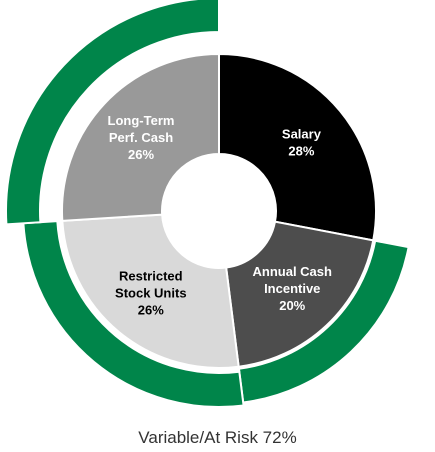 The height and width of the screenshot is (452, 435). I want to click on slice-annual-cash-incentive, so click(300, 294).